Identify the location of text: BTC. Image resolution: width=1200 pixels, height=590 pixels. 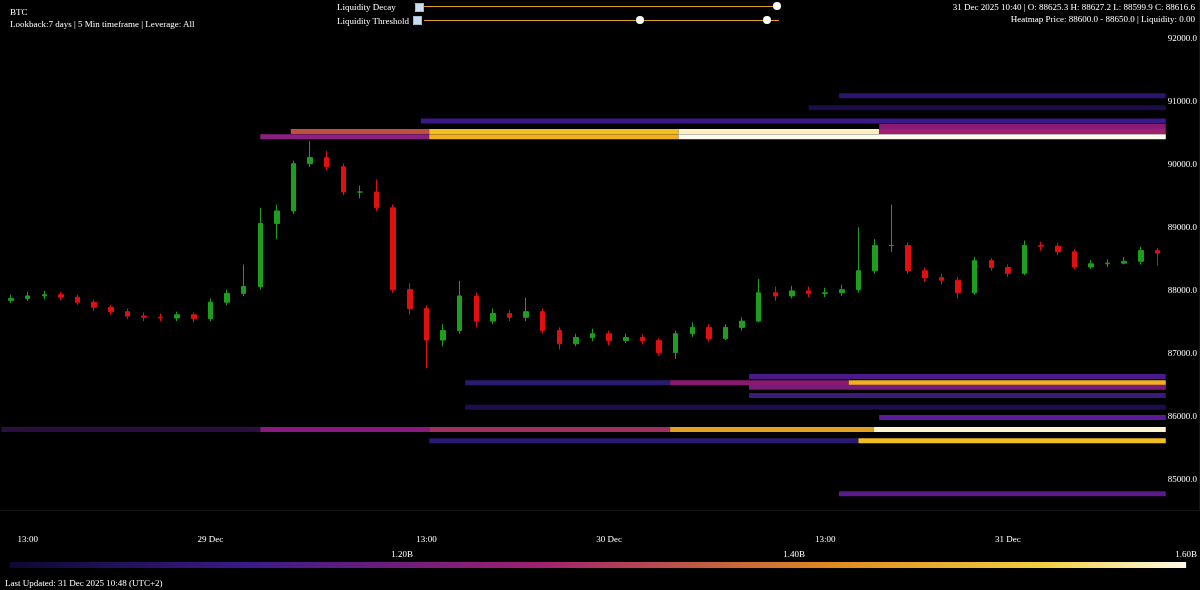
(19, 11).